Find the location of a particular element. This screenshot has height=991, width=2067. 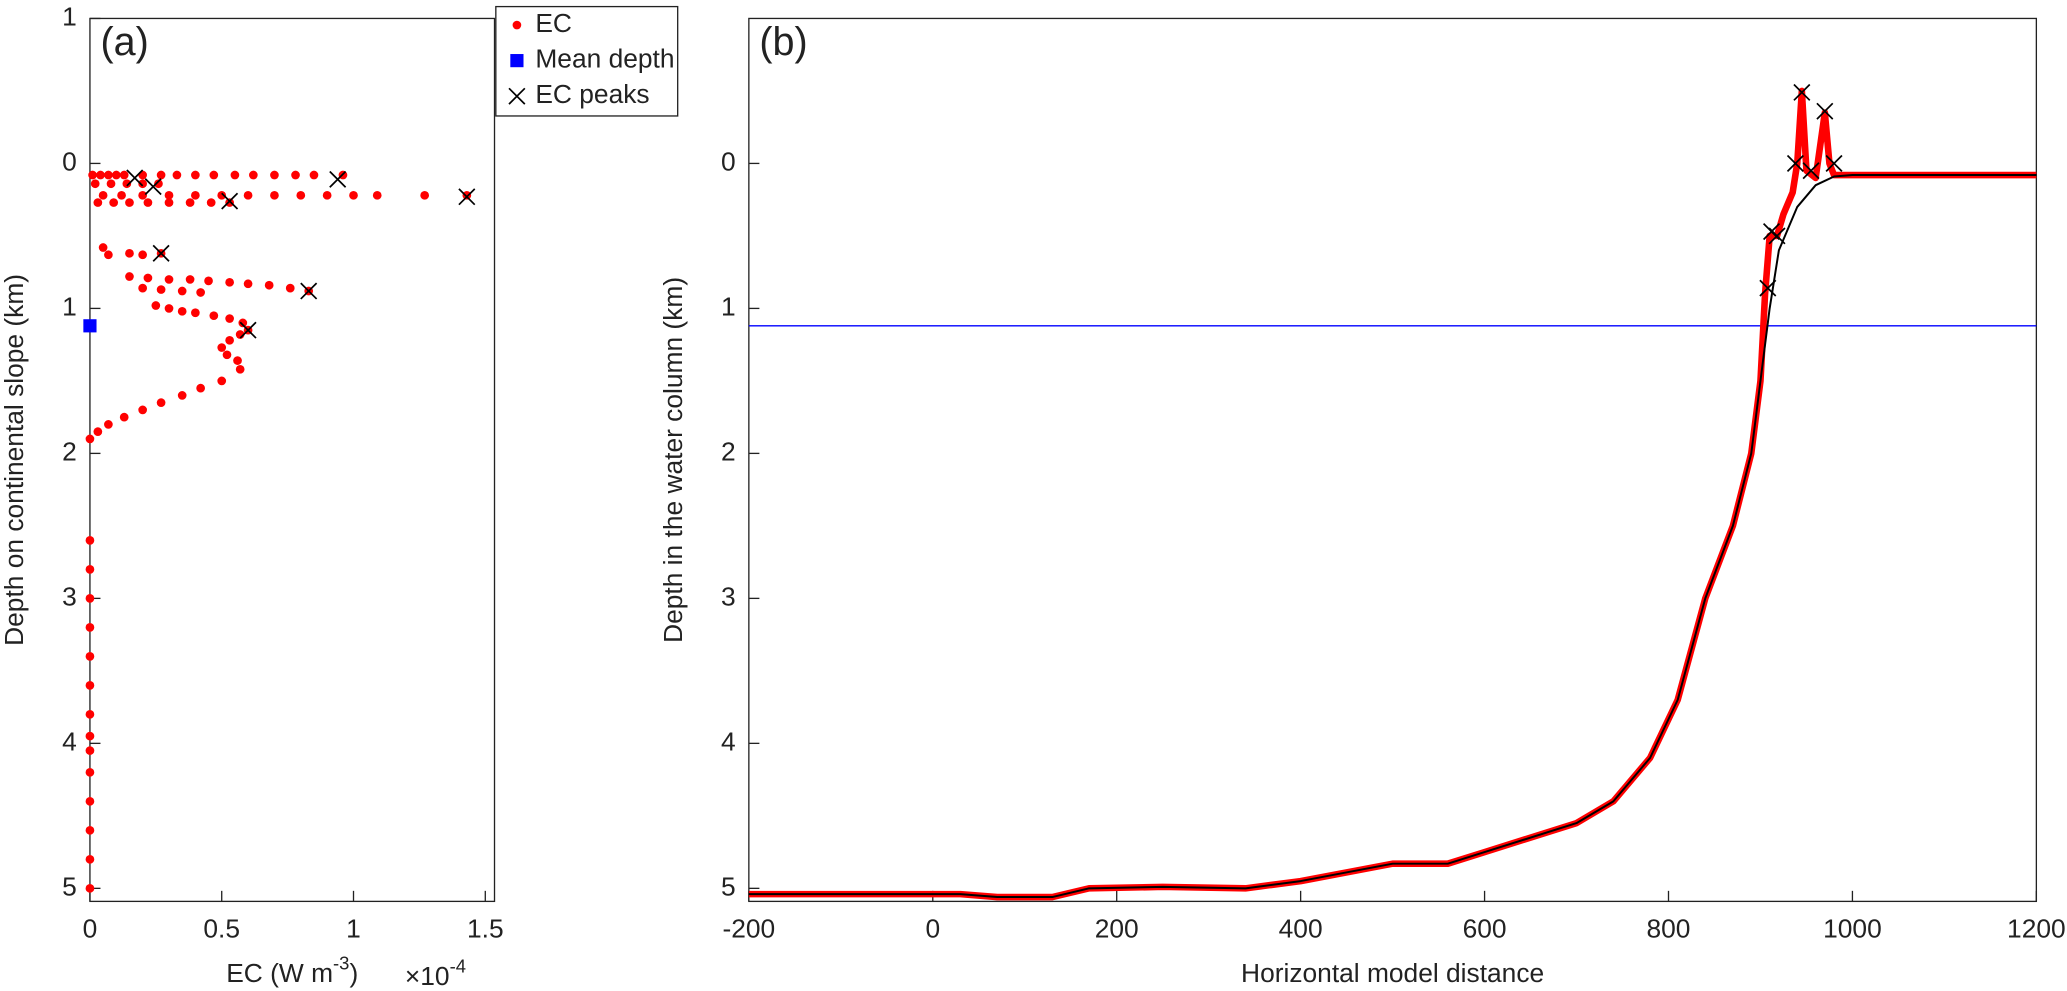

legend-label: Mean depth is located at coordinates (604, 59).